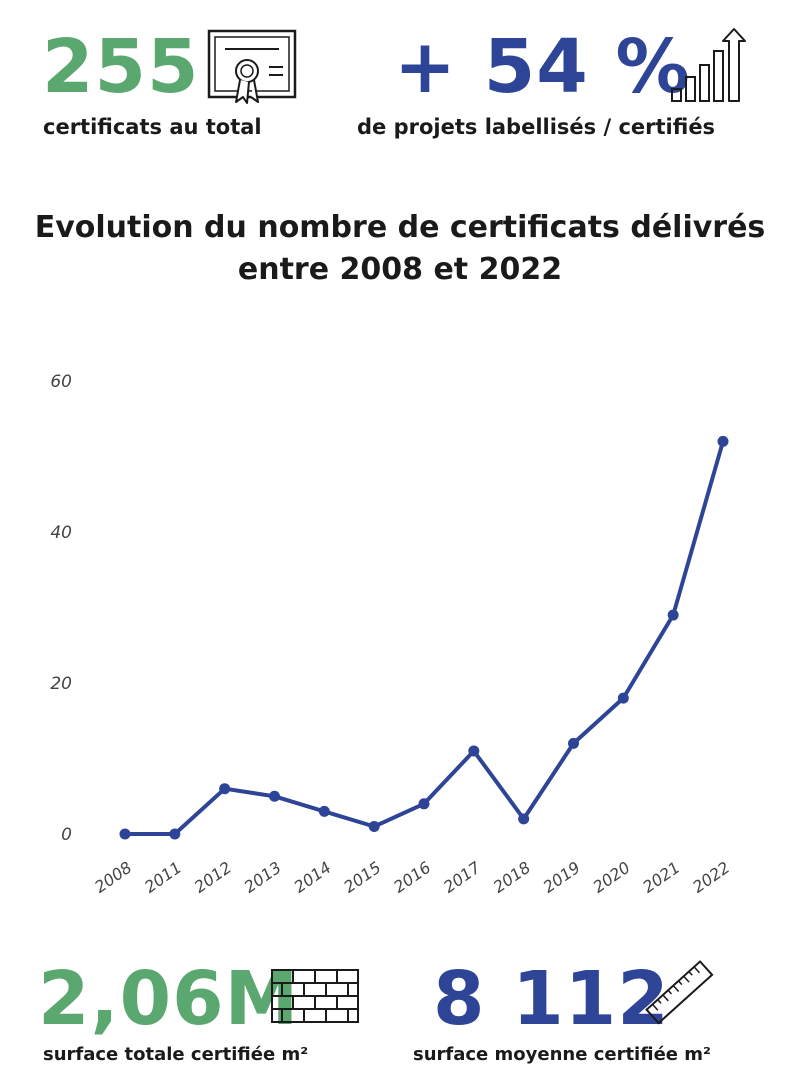 The width and height of the screenshot is (800, 1082). What do you see at coordinates (263, 877) in the screenshot?
I see `x-tick-label: 2013` at bounding box center [263, 877].